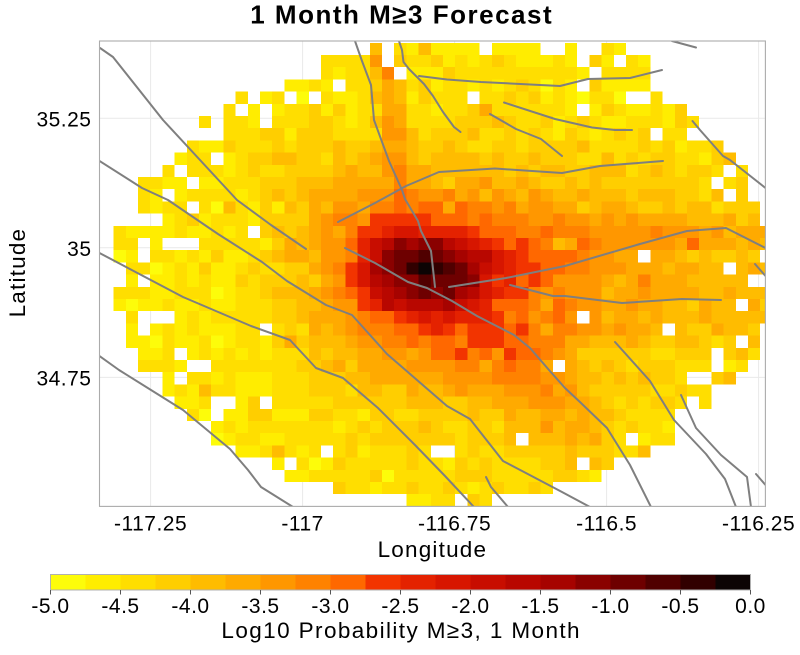 The width and height of the screenshot is (800, 655). Describe the element at coordinates (750, 606) in the screenshot. I see `svg-text: 0.0` at that location.